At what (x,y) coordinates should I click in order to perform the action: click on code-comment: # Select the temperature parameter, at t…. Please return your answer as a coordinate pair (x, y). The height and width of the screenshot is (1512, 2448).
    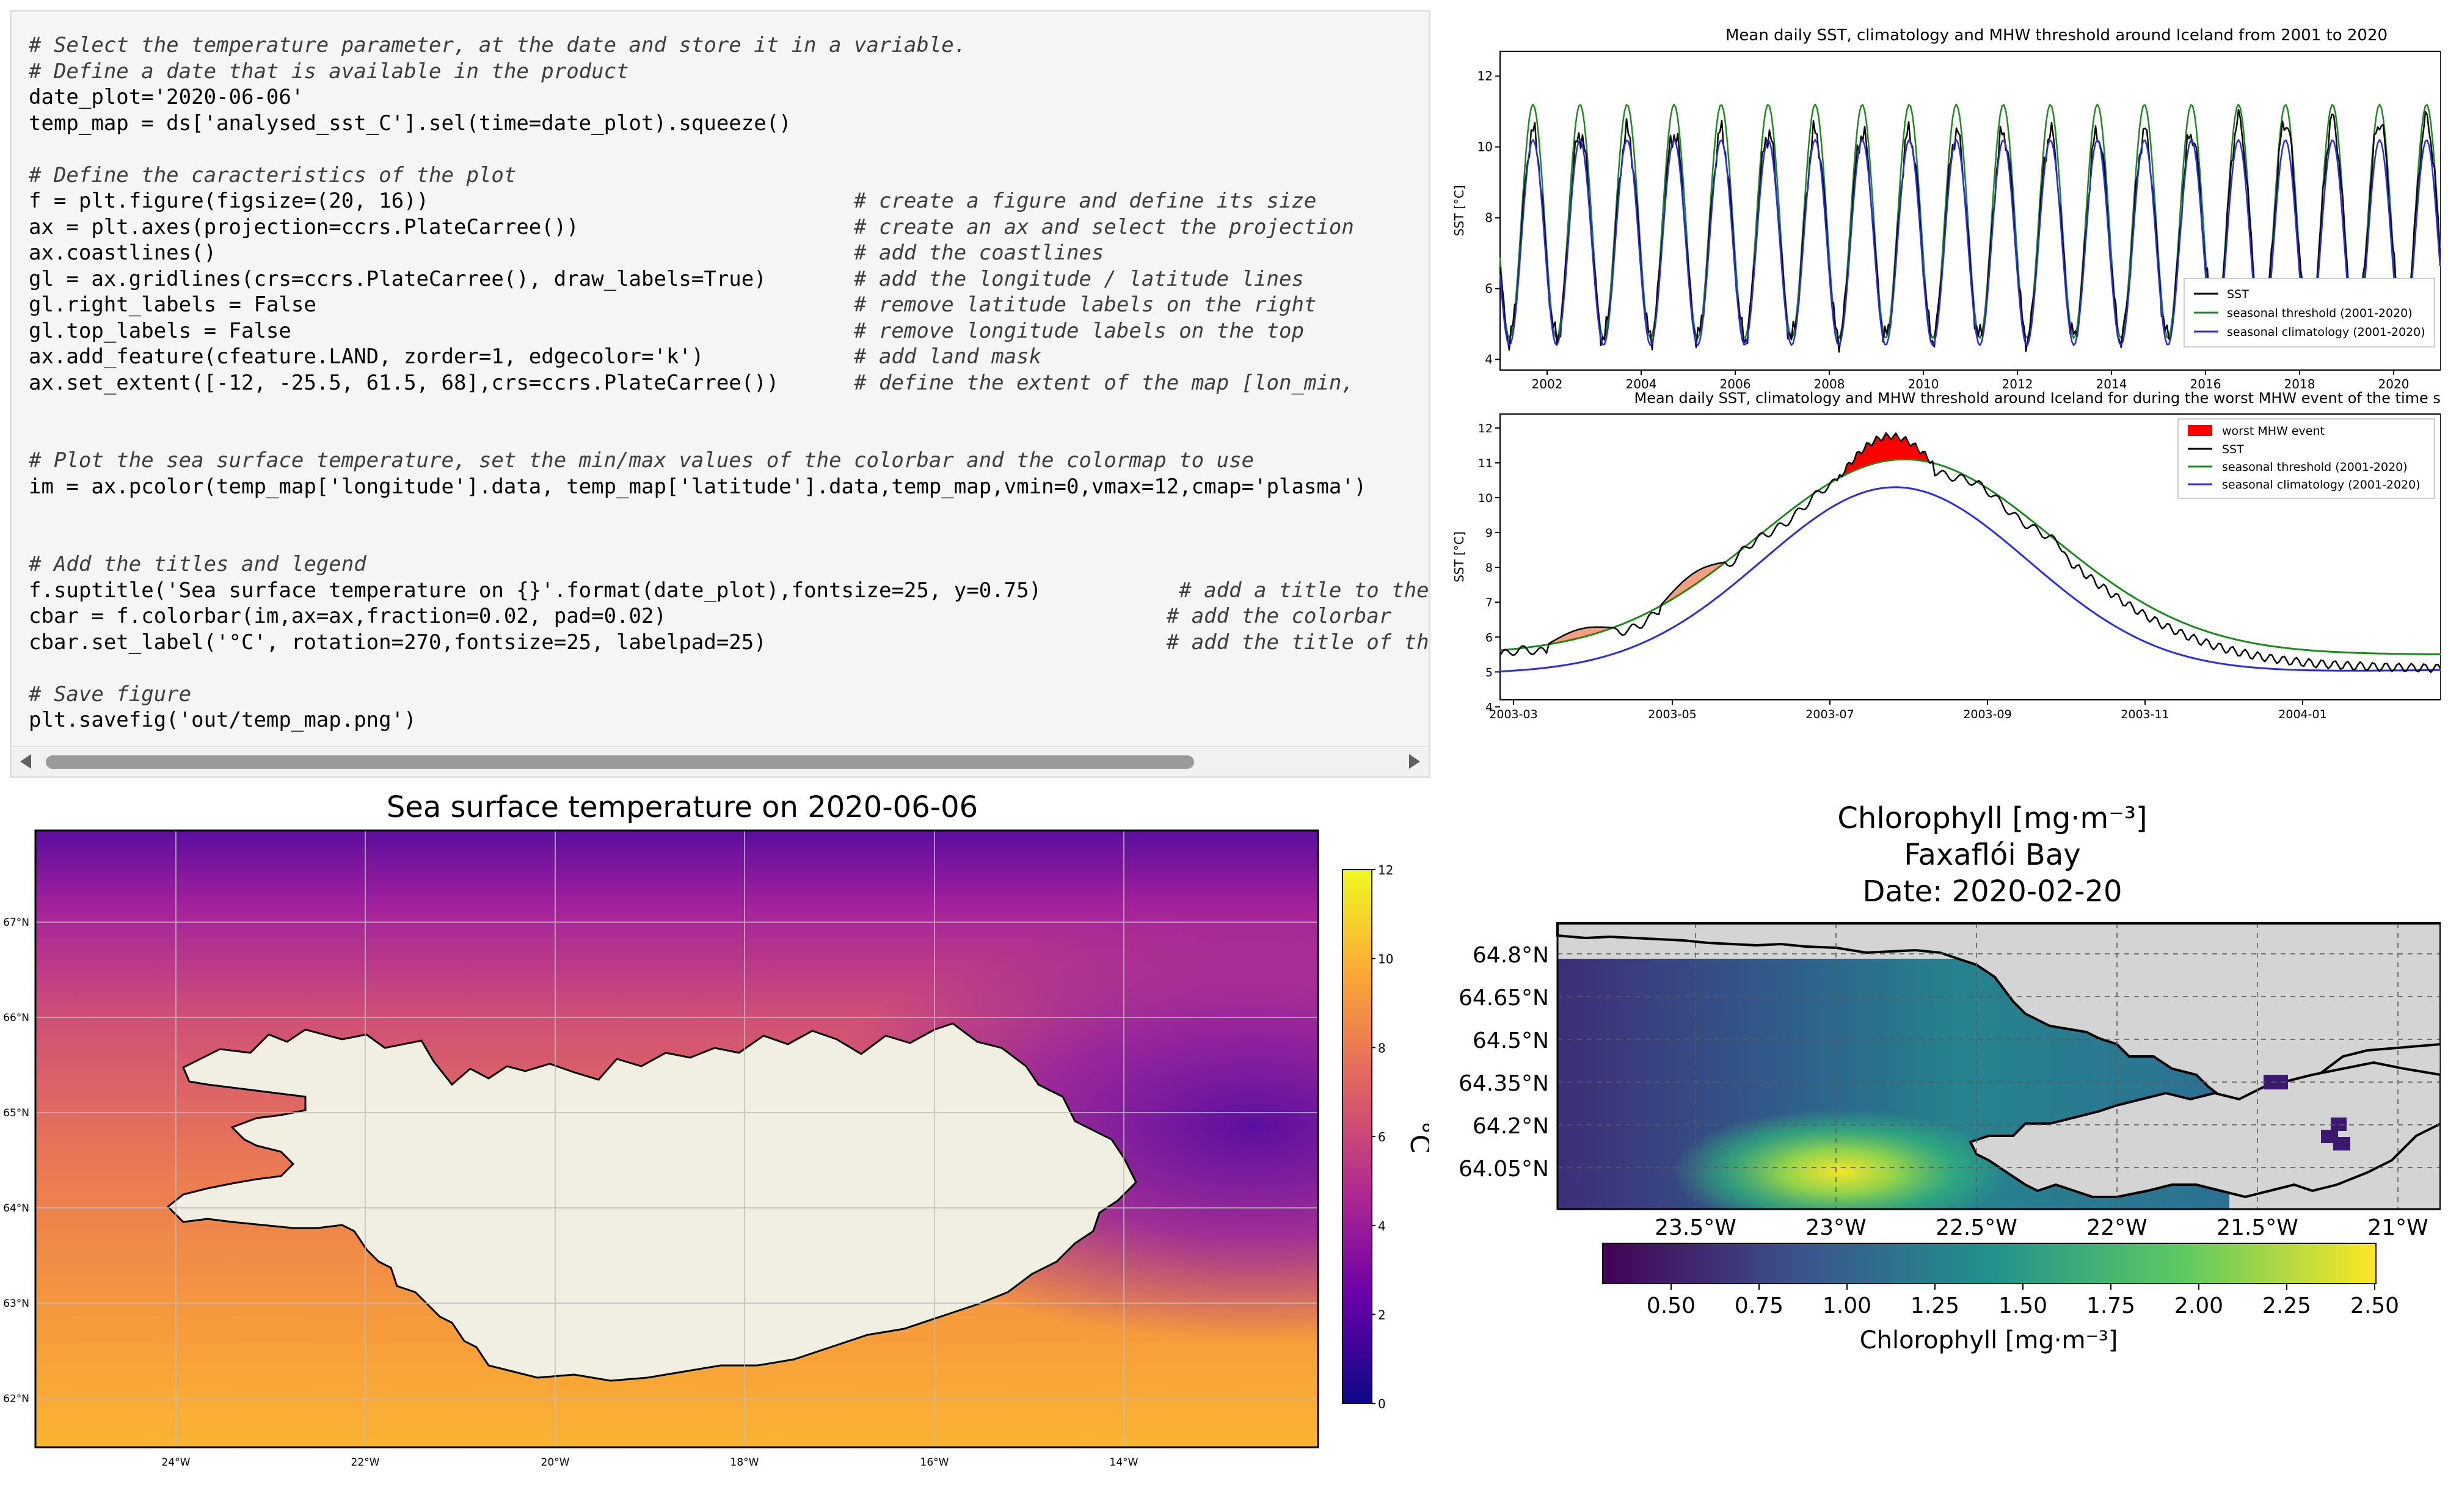
    Looking at the image, I should click on (498, 45).